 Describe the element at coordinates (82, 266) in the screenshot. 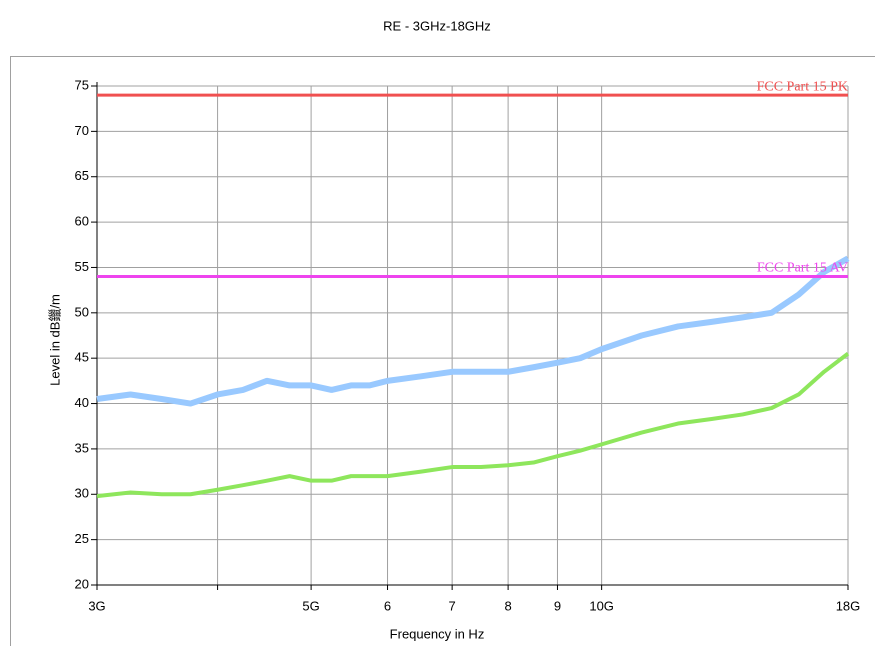

I see `y-tick-label: 55` at that location.